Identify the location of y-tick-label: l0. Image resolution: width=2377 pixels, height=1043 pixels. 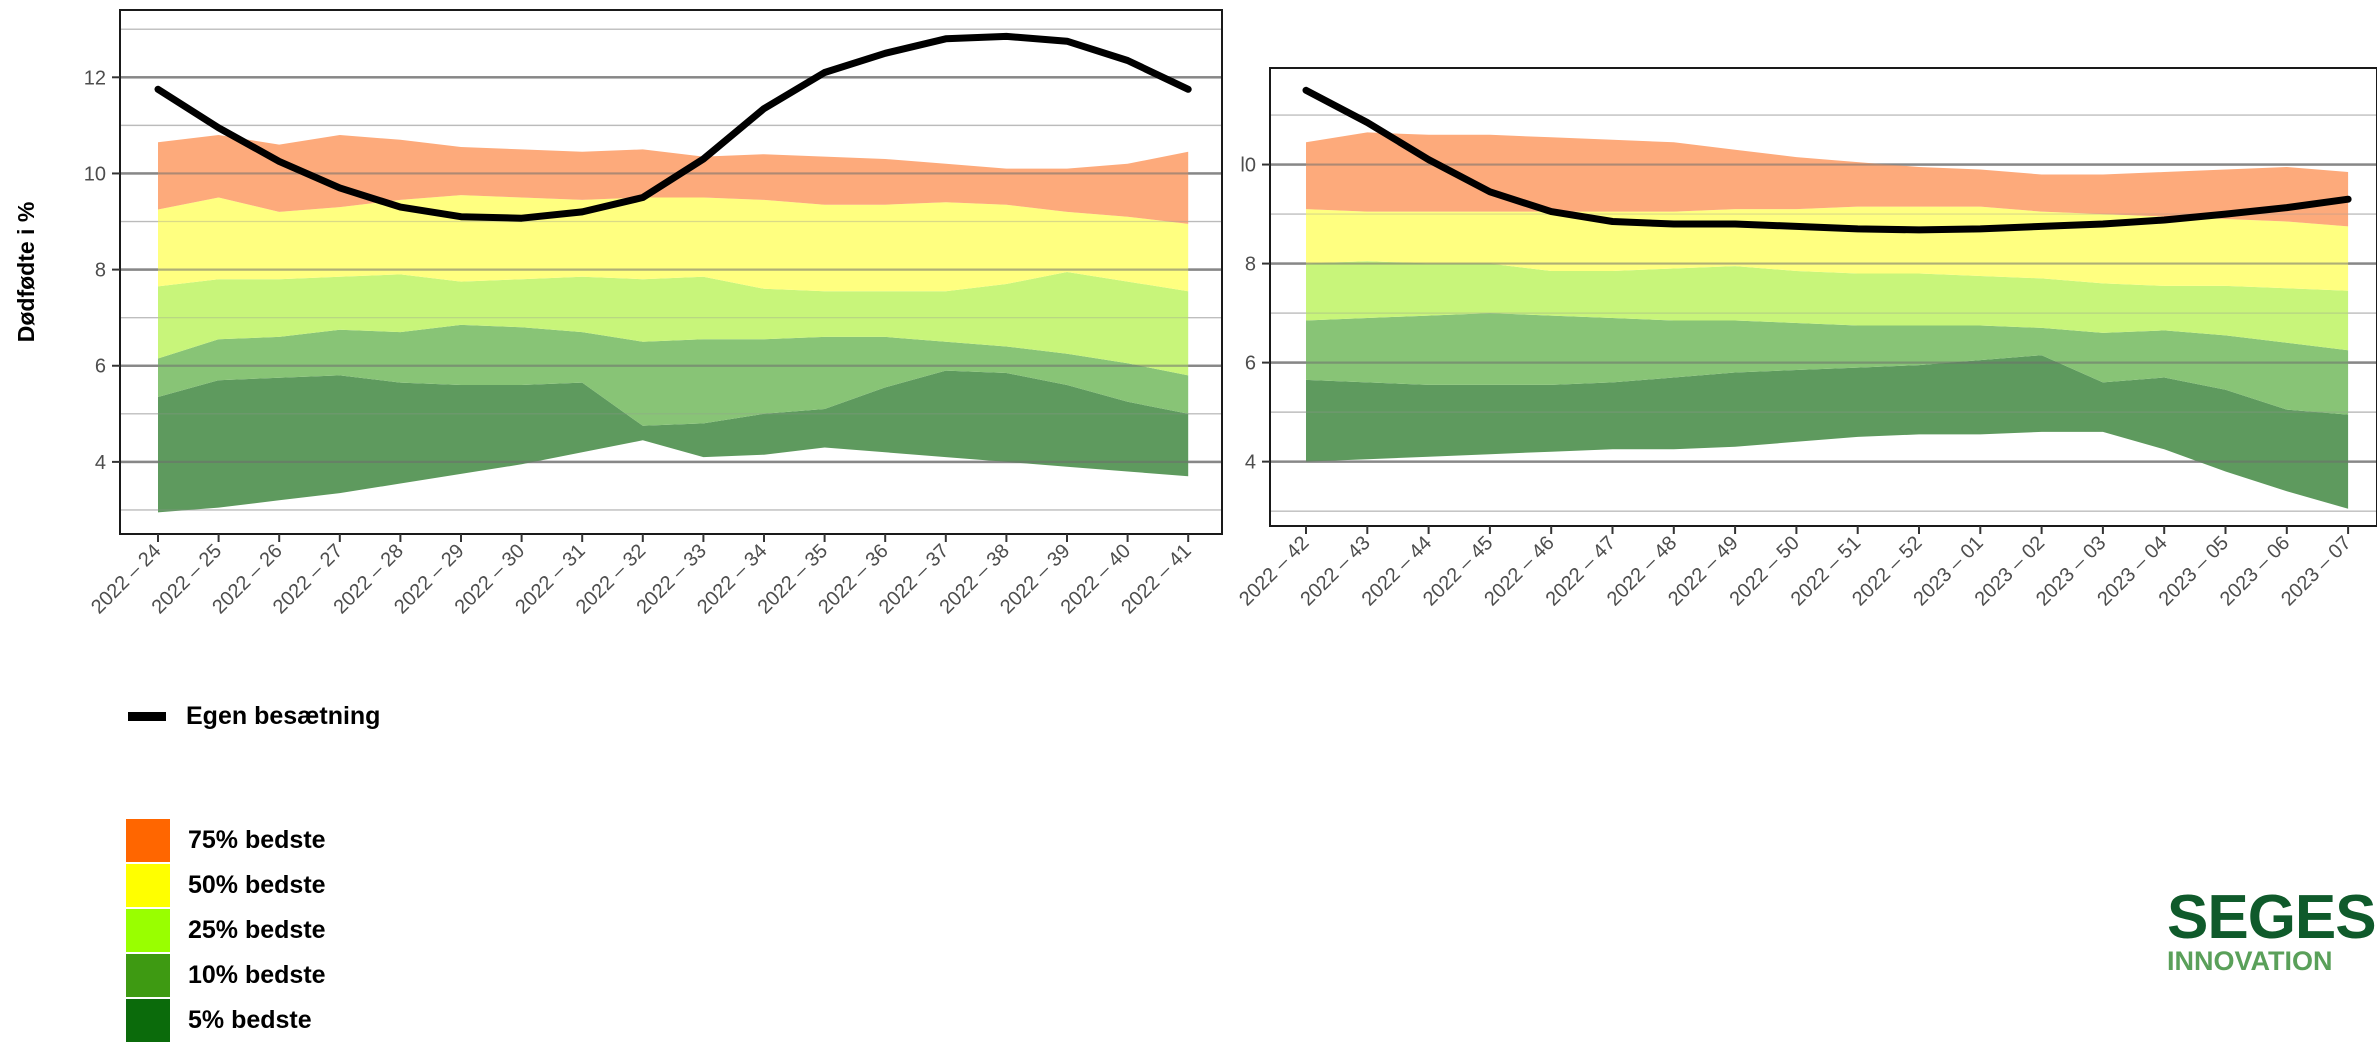
(1248, 166).